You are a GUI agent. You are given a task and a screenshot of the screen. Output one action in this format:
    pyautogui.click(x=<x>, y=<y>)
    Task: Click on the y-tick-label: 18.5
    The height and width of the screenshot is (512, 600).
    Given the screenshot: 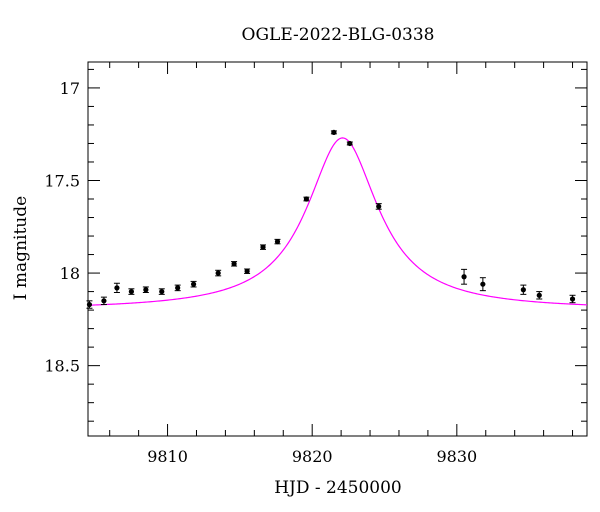 What is the action you would take?
    pyautogui.click(x=62, y=366)
    